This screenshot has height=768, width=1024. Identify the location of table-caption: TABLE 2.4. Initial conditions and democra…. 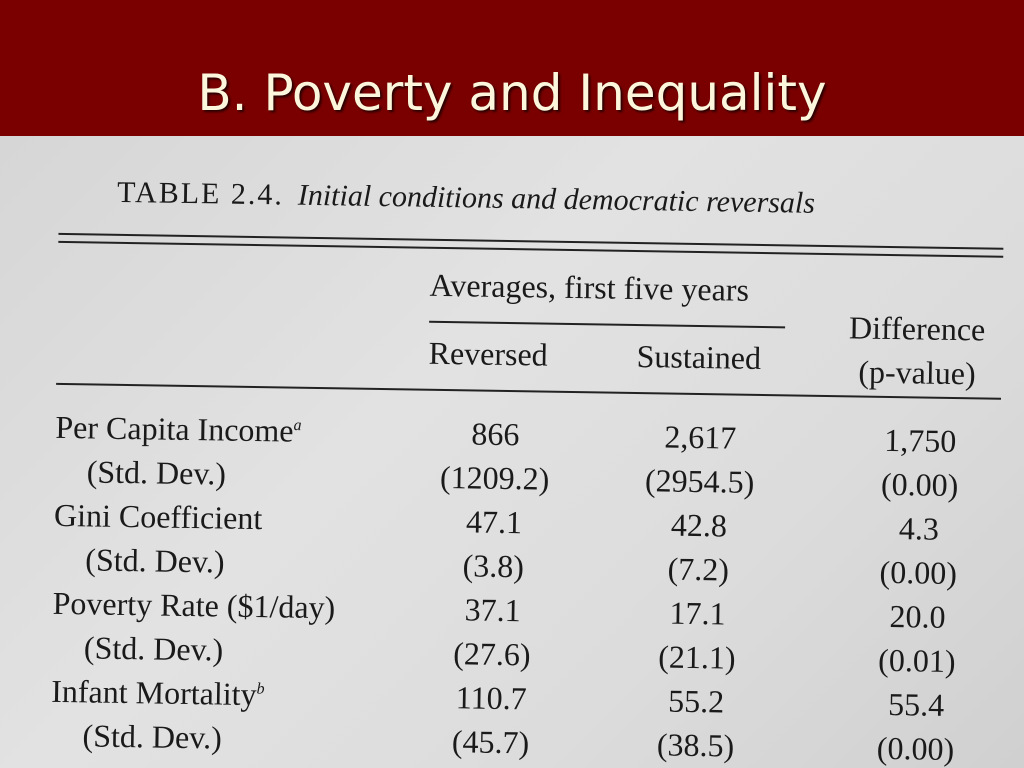
(466, 198).